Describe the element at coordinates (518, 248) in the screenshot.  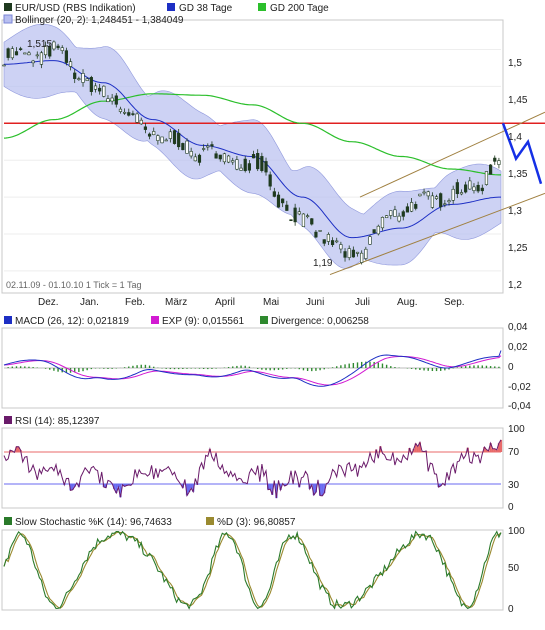
I see `y-tick-1-25: 1,25` at that location.